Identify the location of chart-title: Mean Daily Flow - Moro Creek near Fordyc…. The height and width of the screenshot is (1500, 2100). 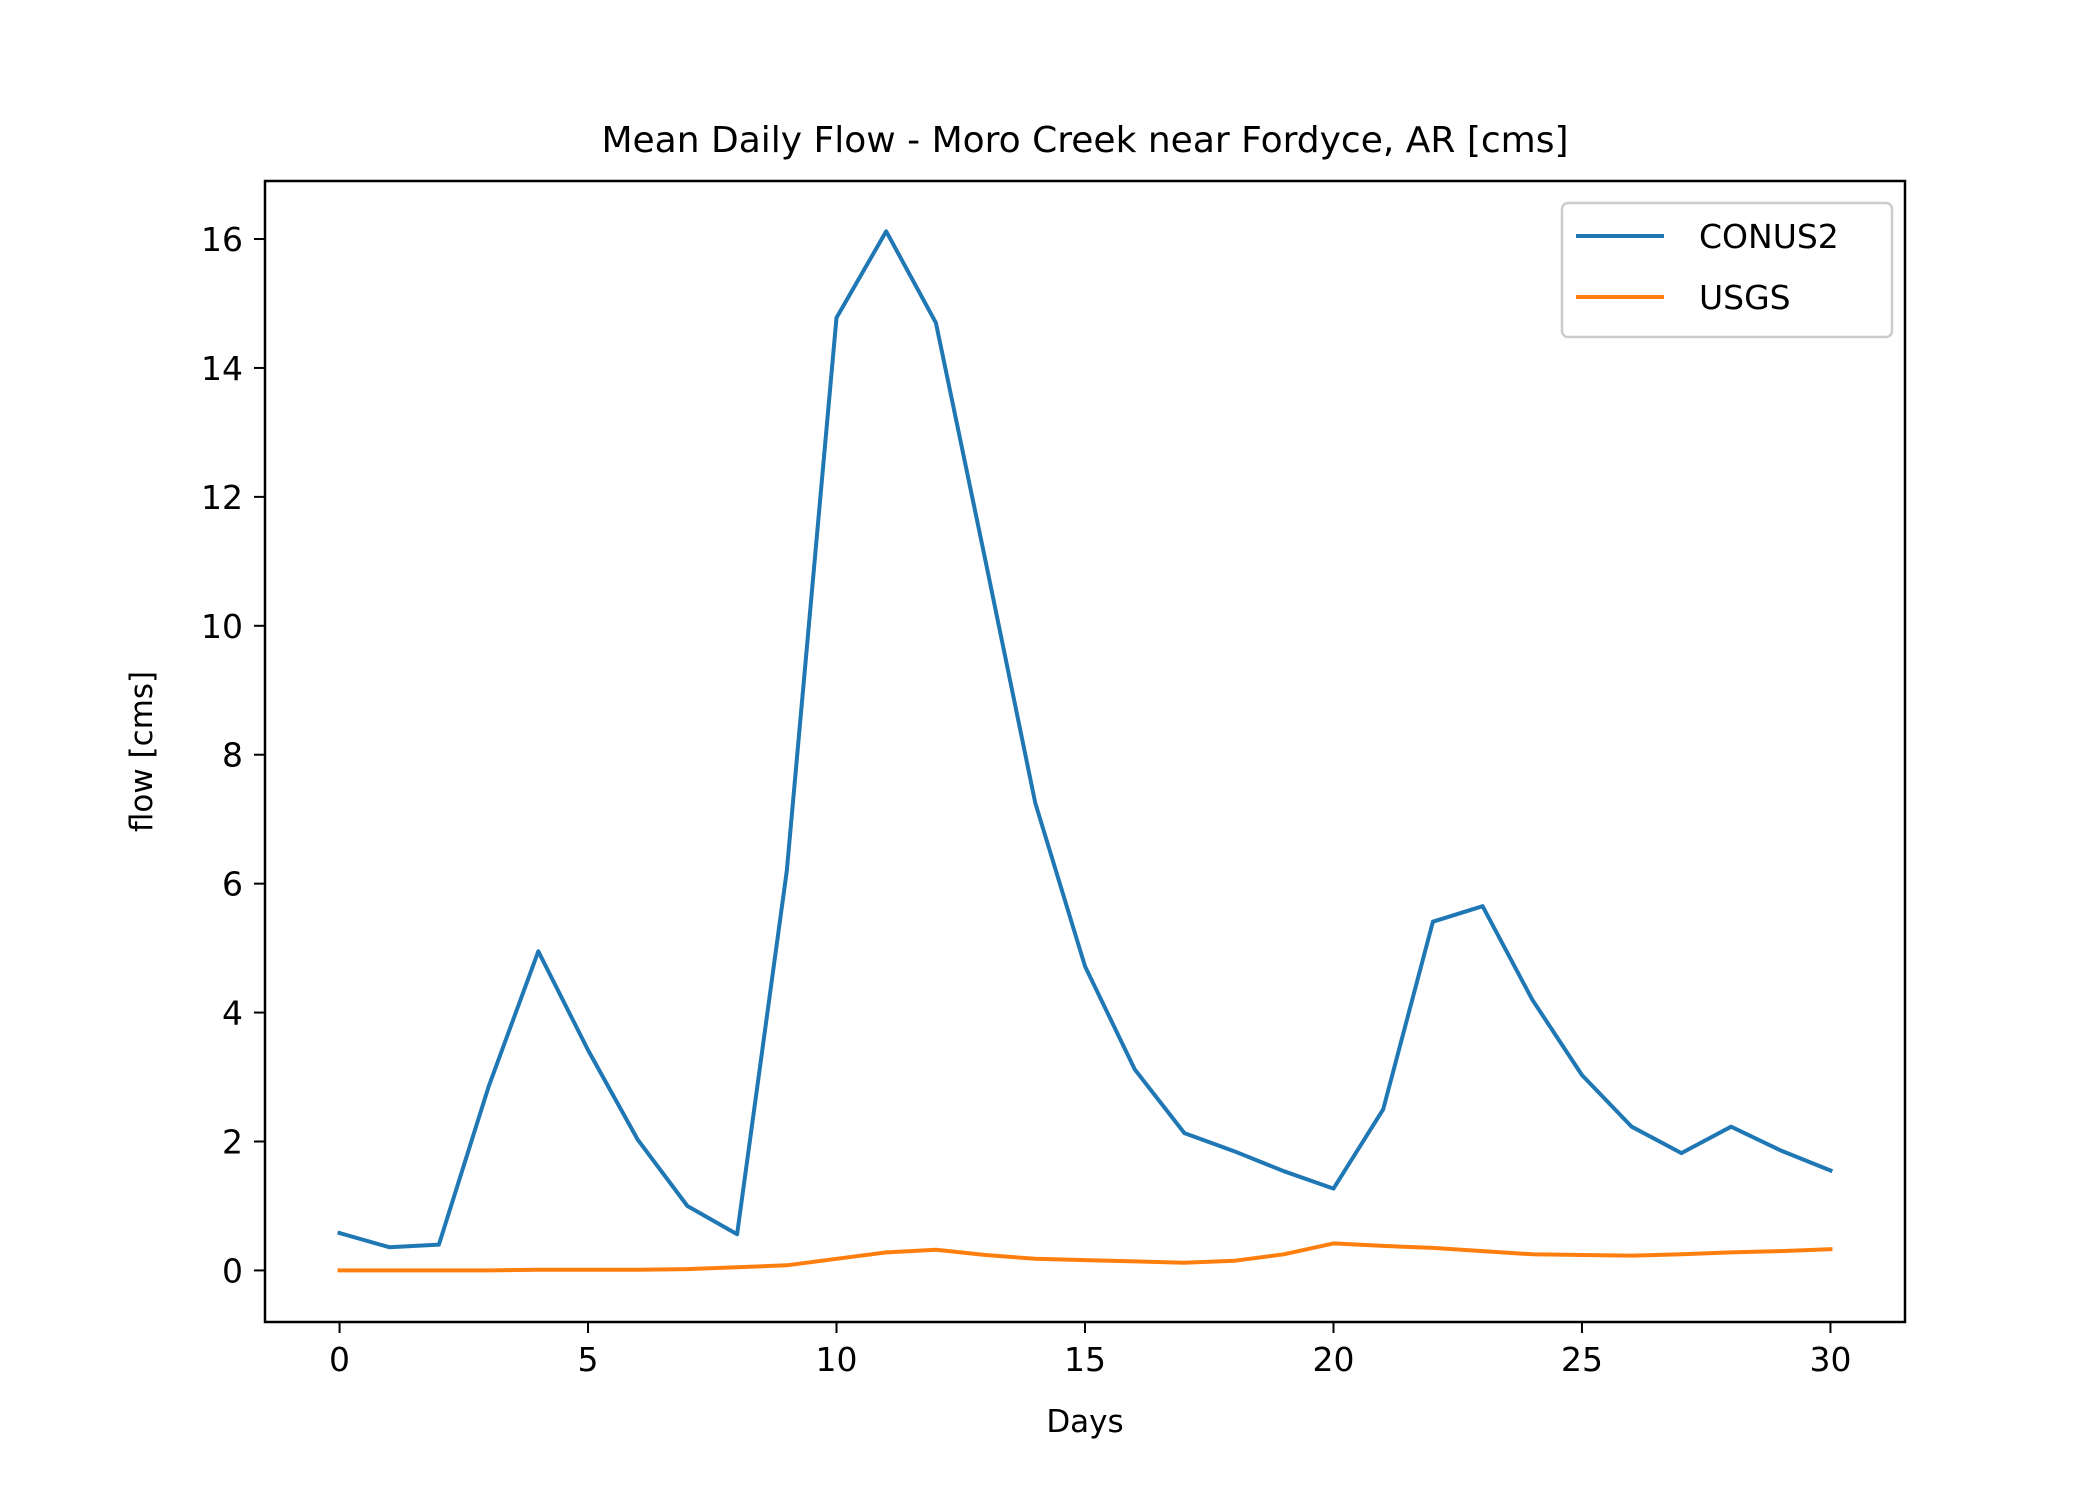
(1084, 140).